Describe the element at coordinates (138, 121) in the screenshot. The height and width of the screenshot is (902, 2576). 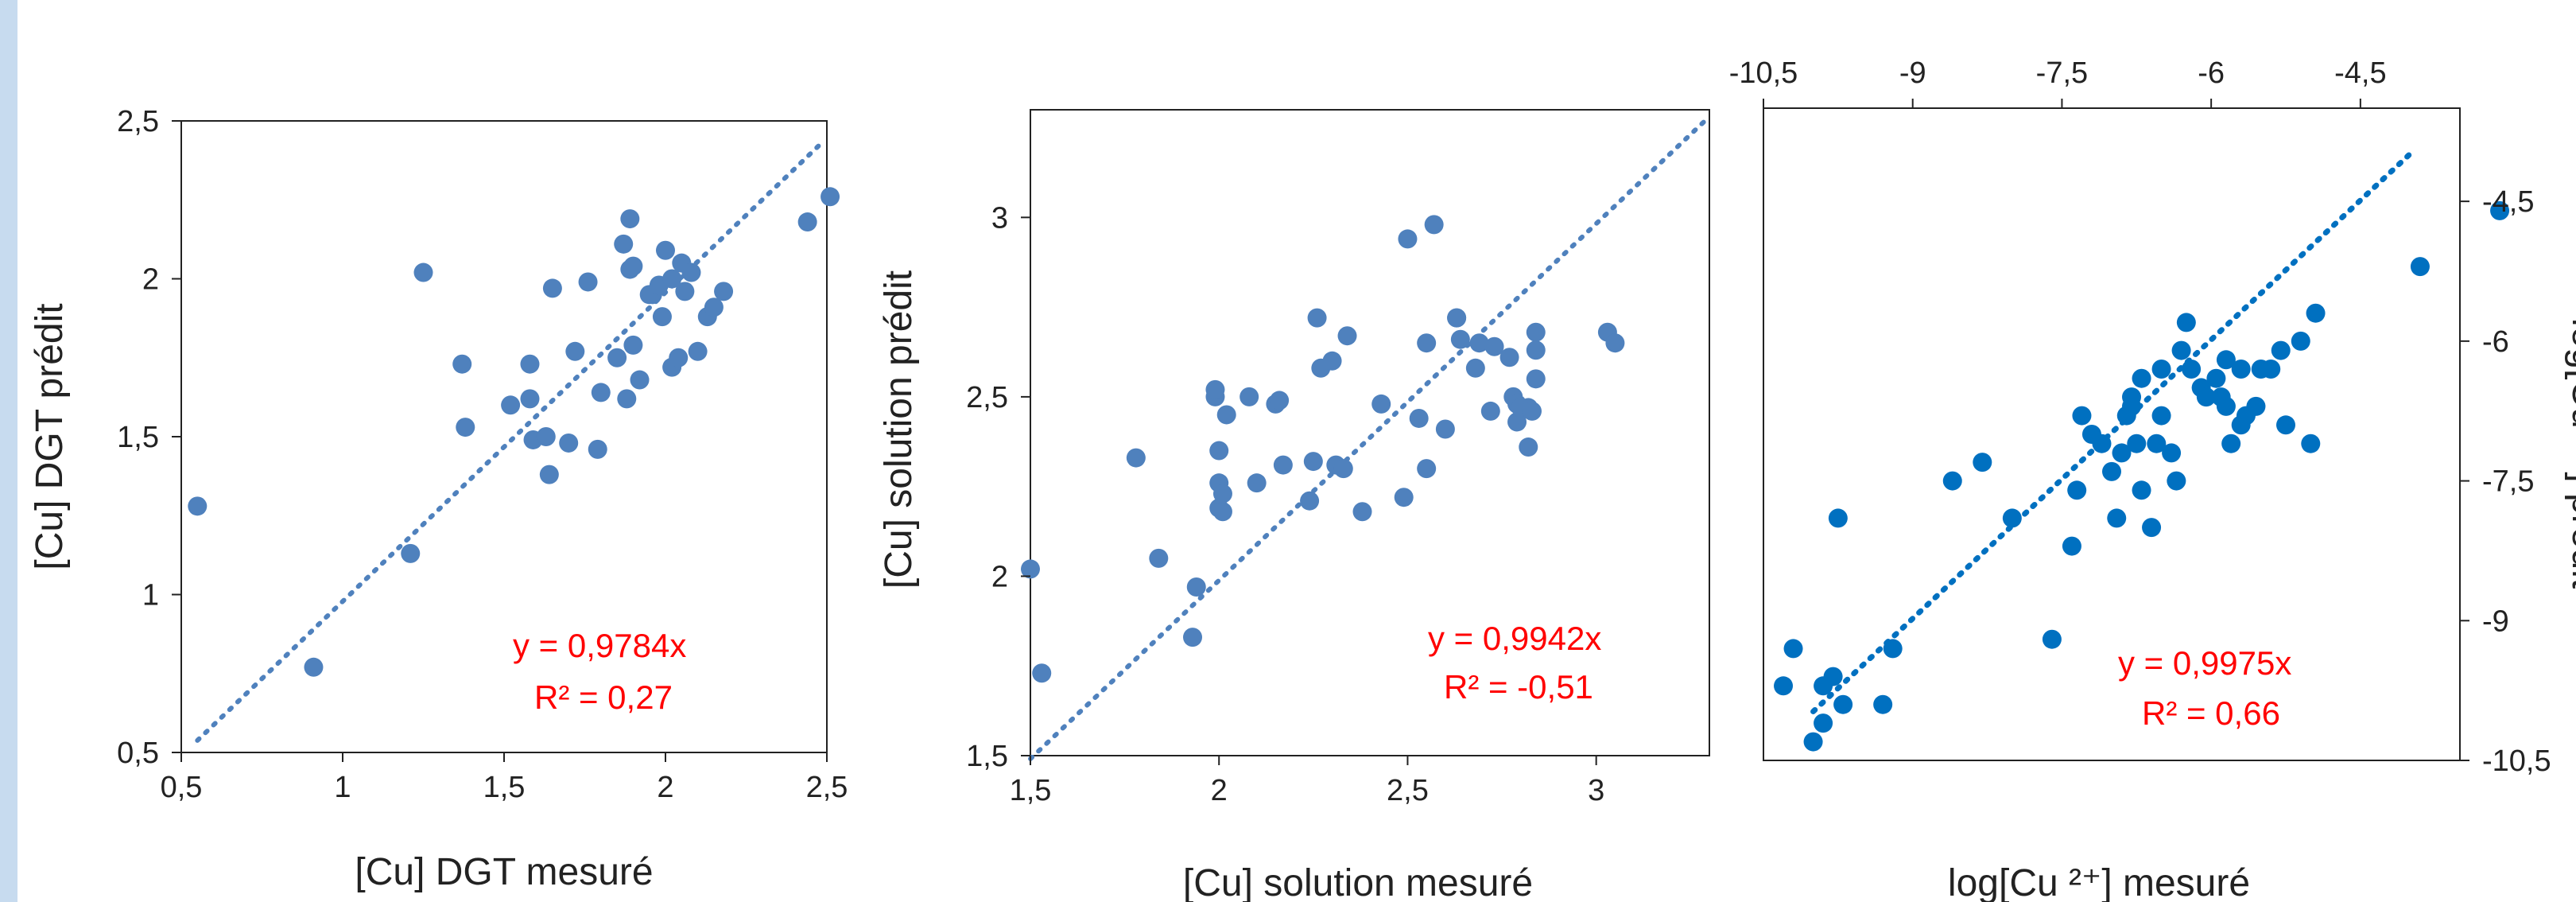
I see `y-tick-label: 2,5` at that location.